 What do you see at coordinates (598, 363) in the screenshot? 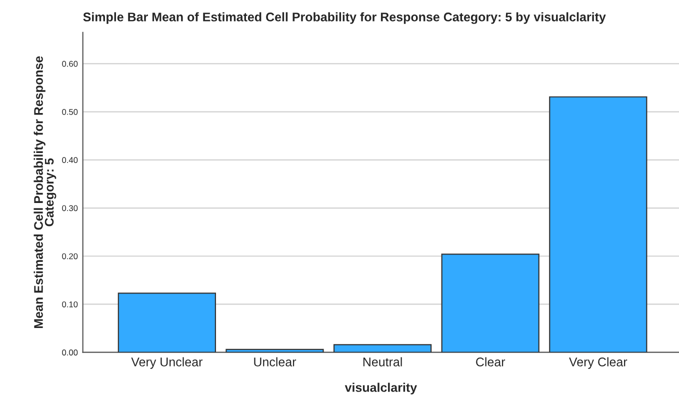
I see `x-tick-label: Very Clear` at bounding box center [598, 363].